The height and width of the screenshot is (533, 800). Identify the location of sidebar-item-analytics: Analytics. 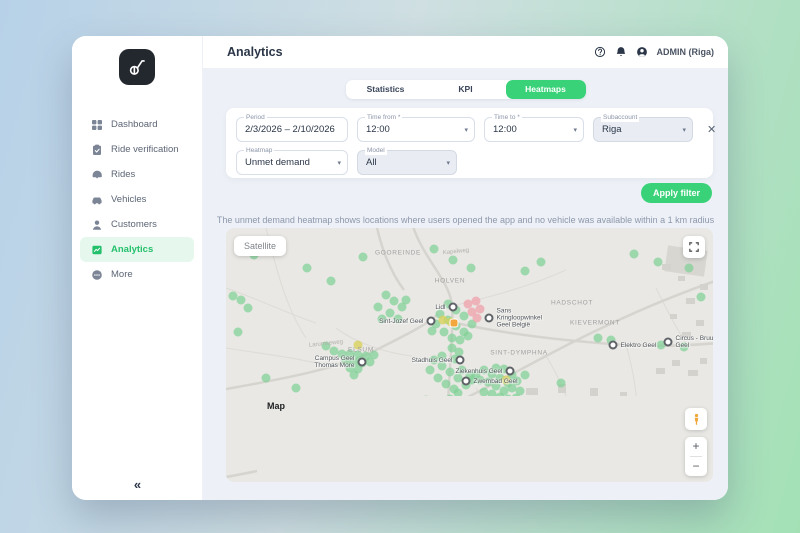
(137, 249).